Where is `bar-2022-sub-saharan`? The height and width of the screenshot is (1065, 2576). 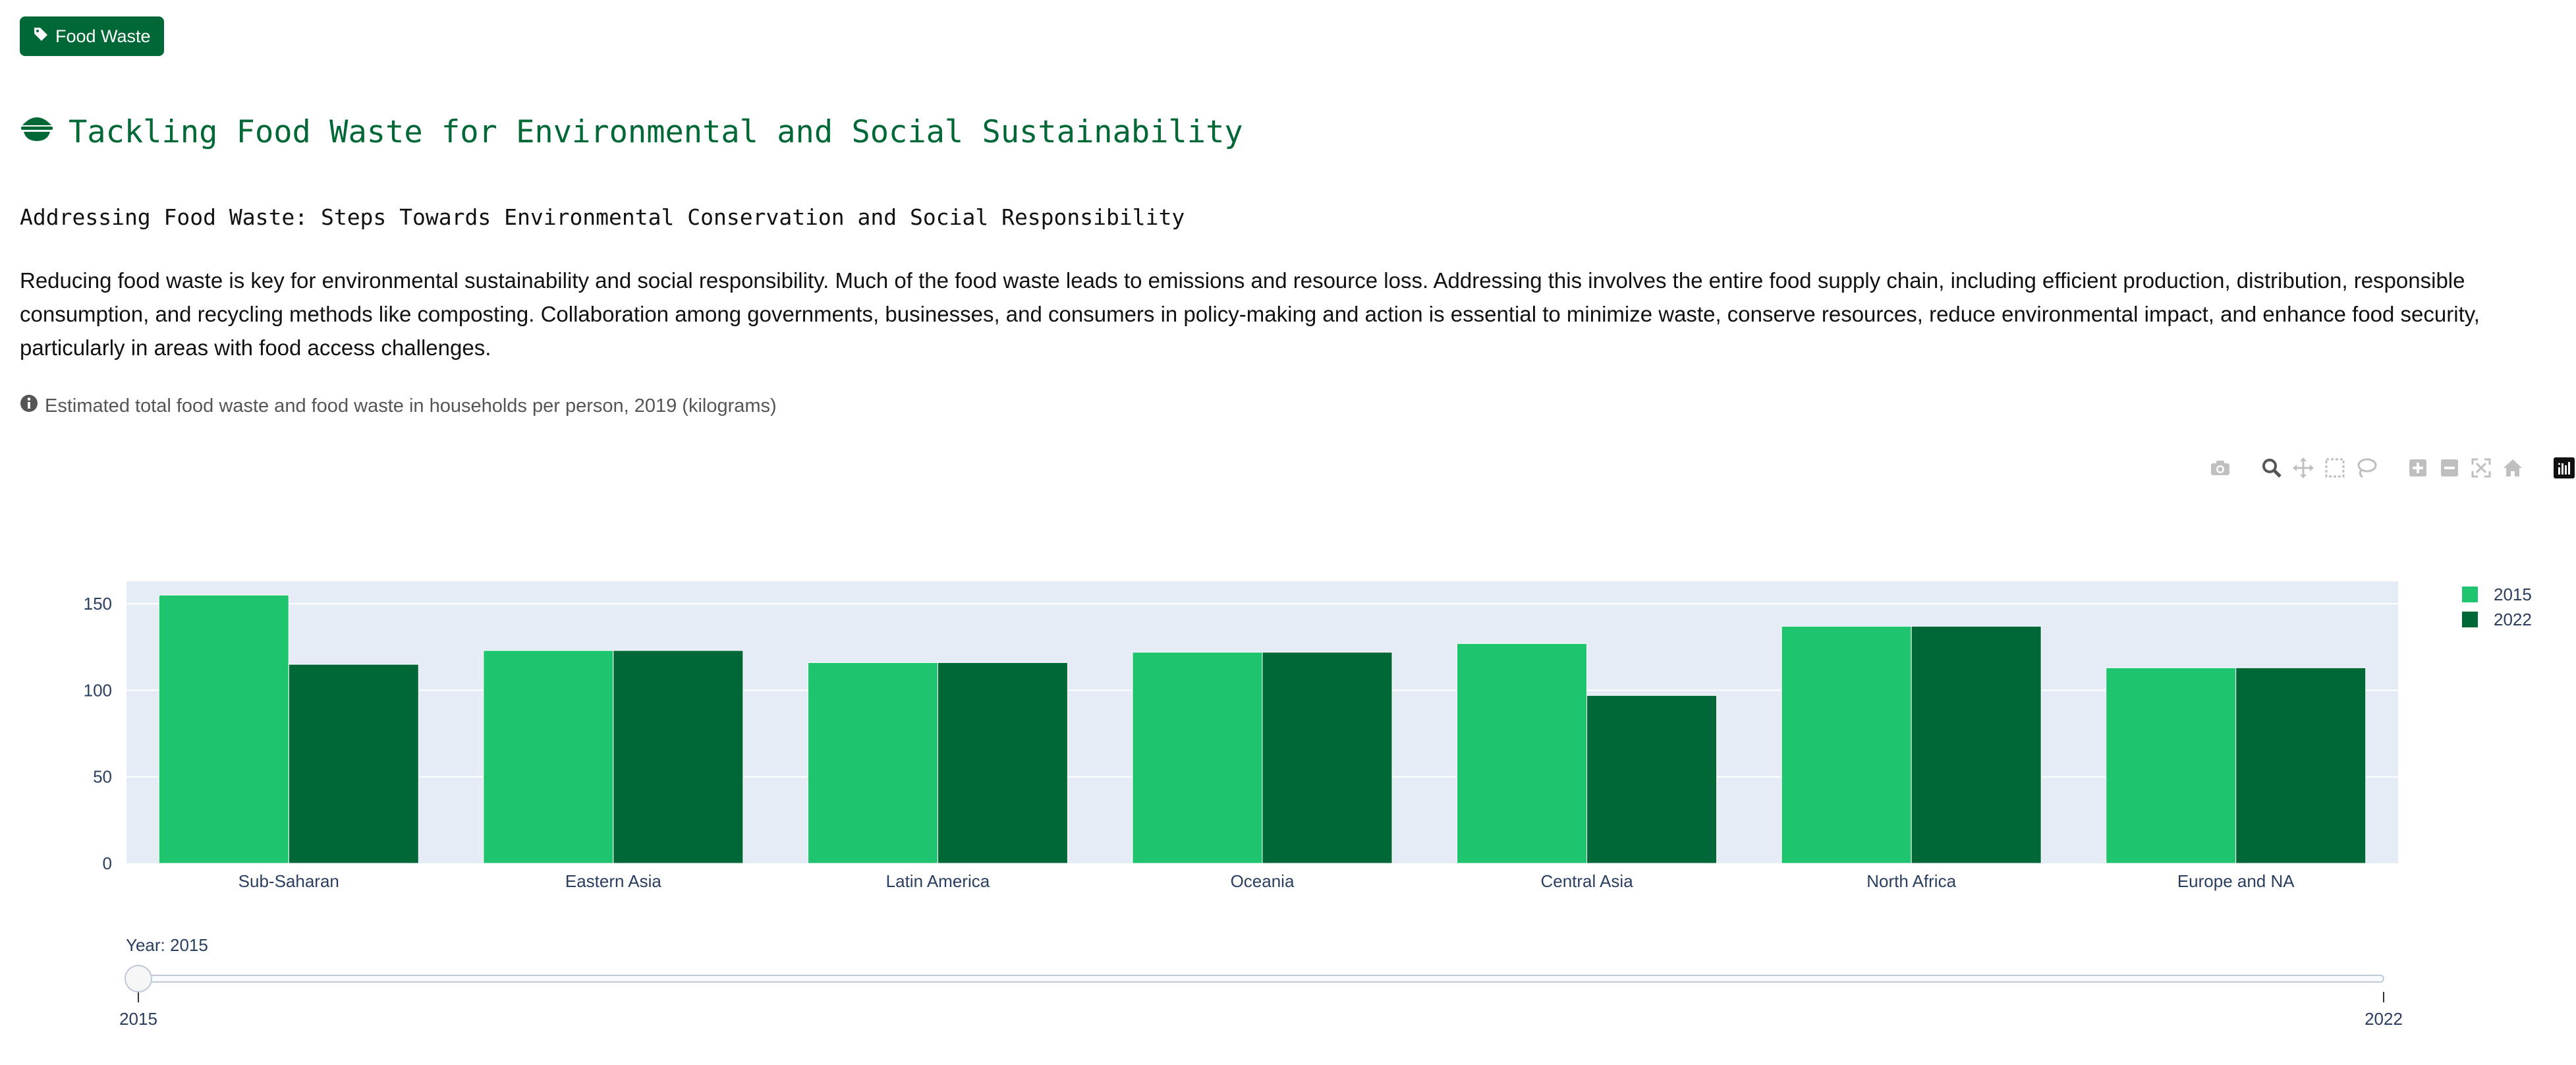
bar-2022-sub-saharan is located at coordinates (353, 764).